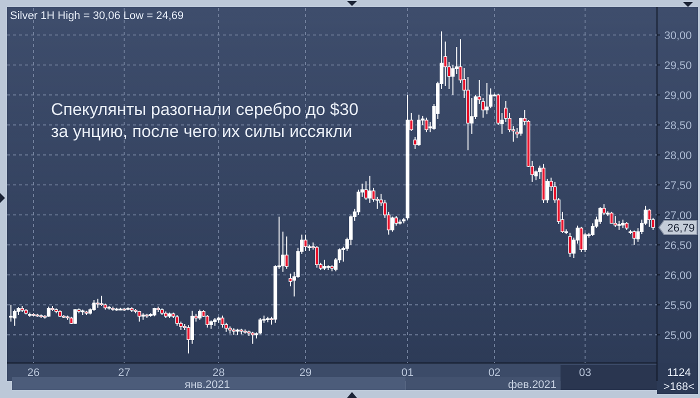  I want to click on x-tick-label: 27, so click(124, 373).